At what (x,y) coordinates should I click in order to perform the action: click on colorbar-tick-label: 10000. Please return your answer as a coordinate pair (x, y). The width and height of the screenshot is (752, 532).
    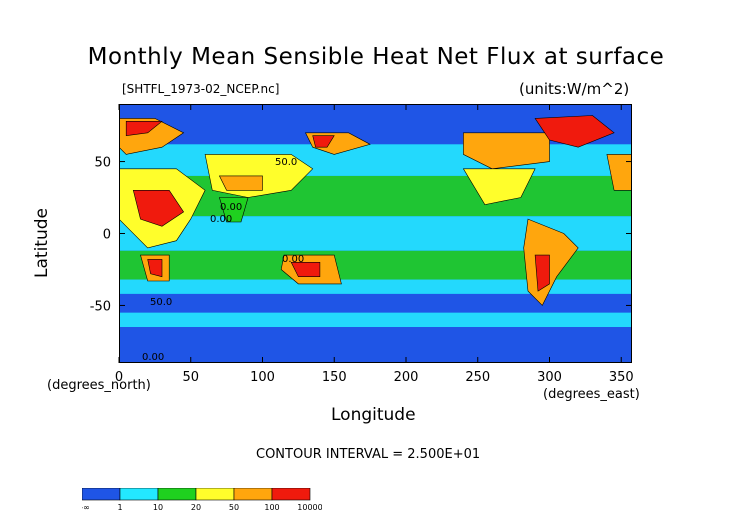
    Looking at the image, I should click on (309, 507).